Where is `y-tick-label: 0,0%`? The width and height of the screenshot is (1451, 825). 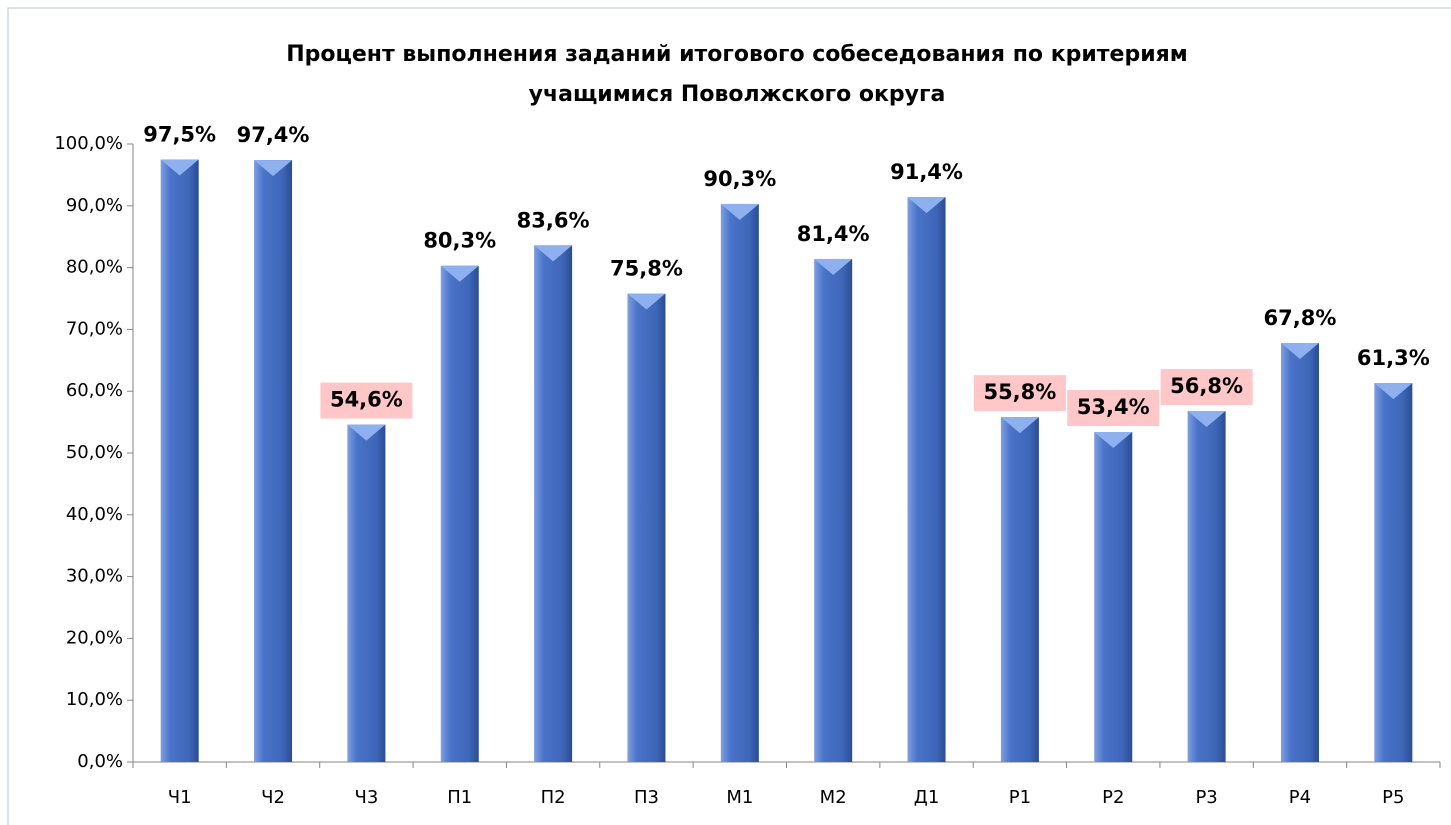
y-tick-label: 0,0% is located at coordinates (100, 761).